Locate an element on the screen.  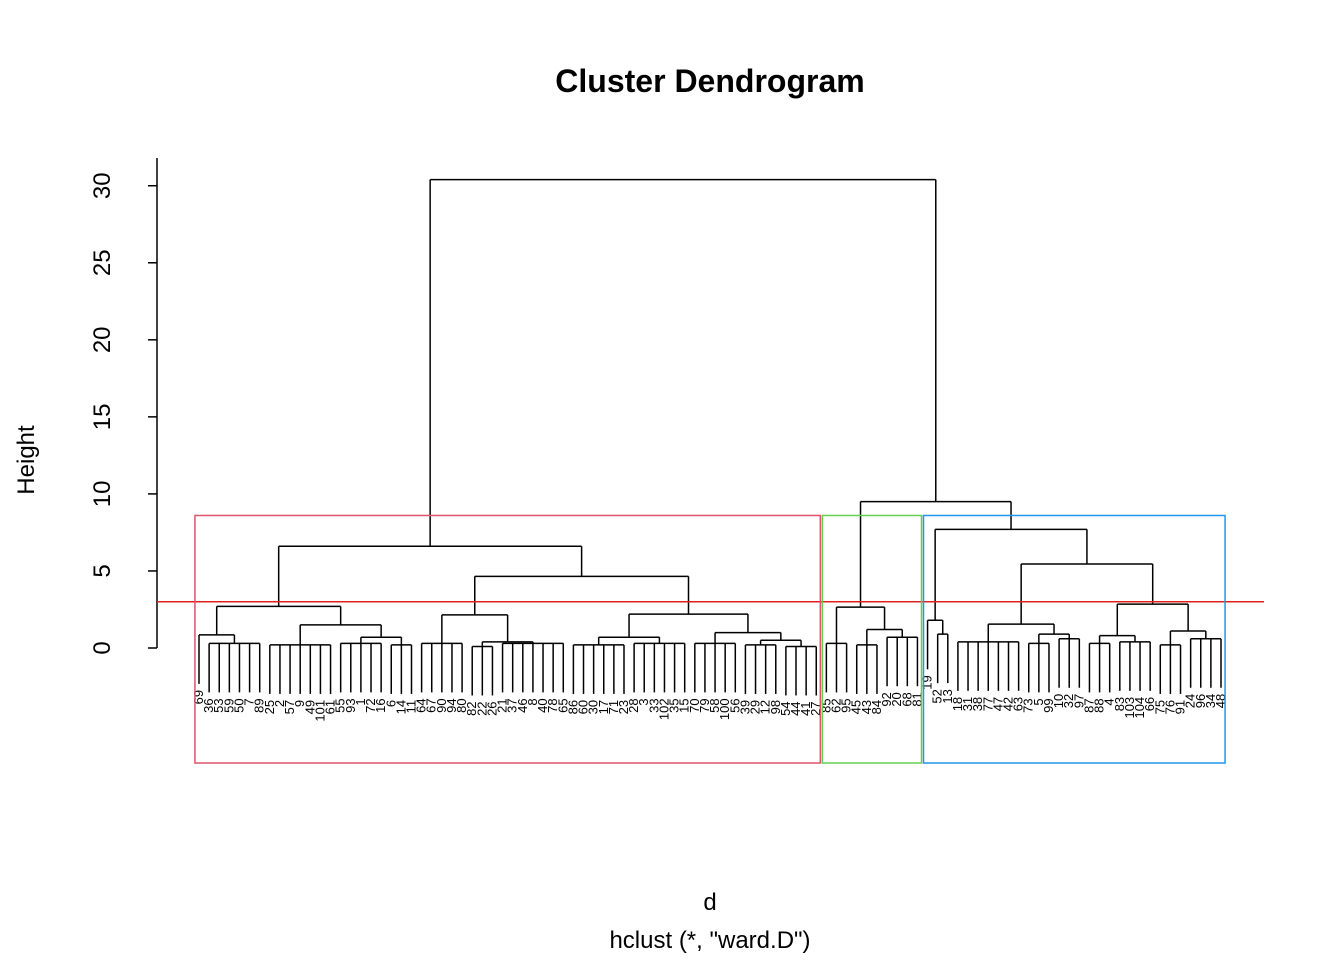
y-tick-label: 25 is located at coordinates (102, 262).